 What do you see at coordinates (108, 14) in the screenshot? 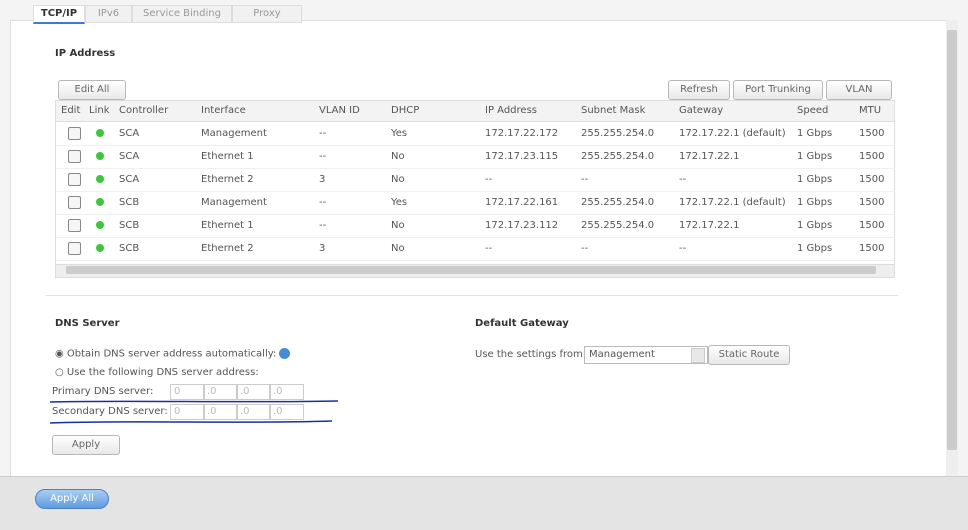
I see `tab: IPv6` at bounding box center [108, 14].